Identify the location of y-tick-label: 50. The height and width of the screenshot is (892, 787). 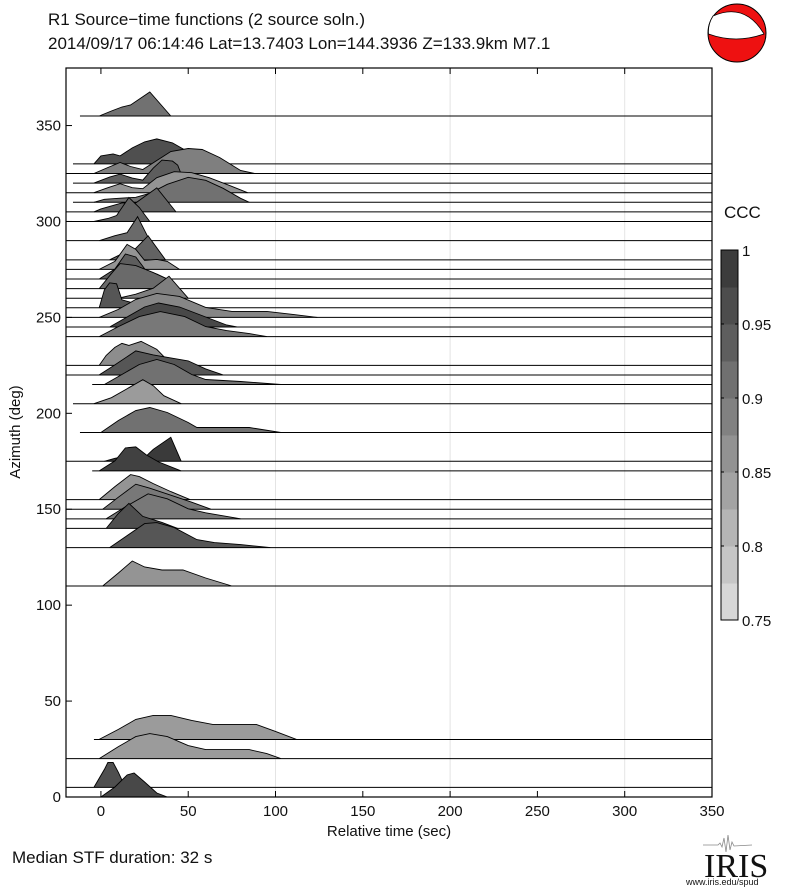
(52, 701).